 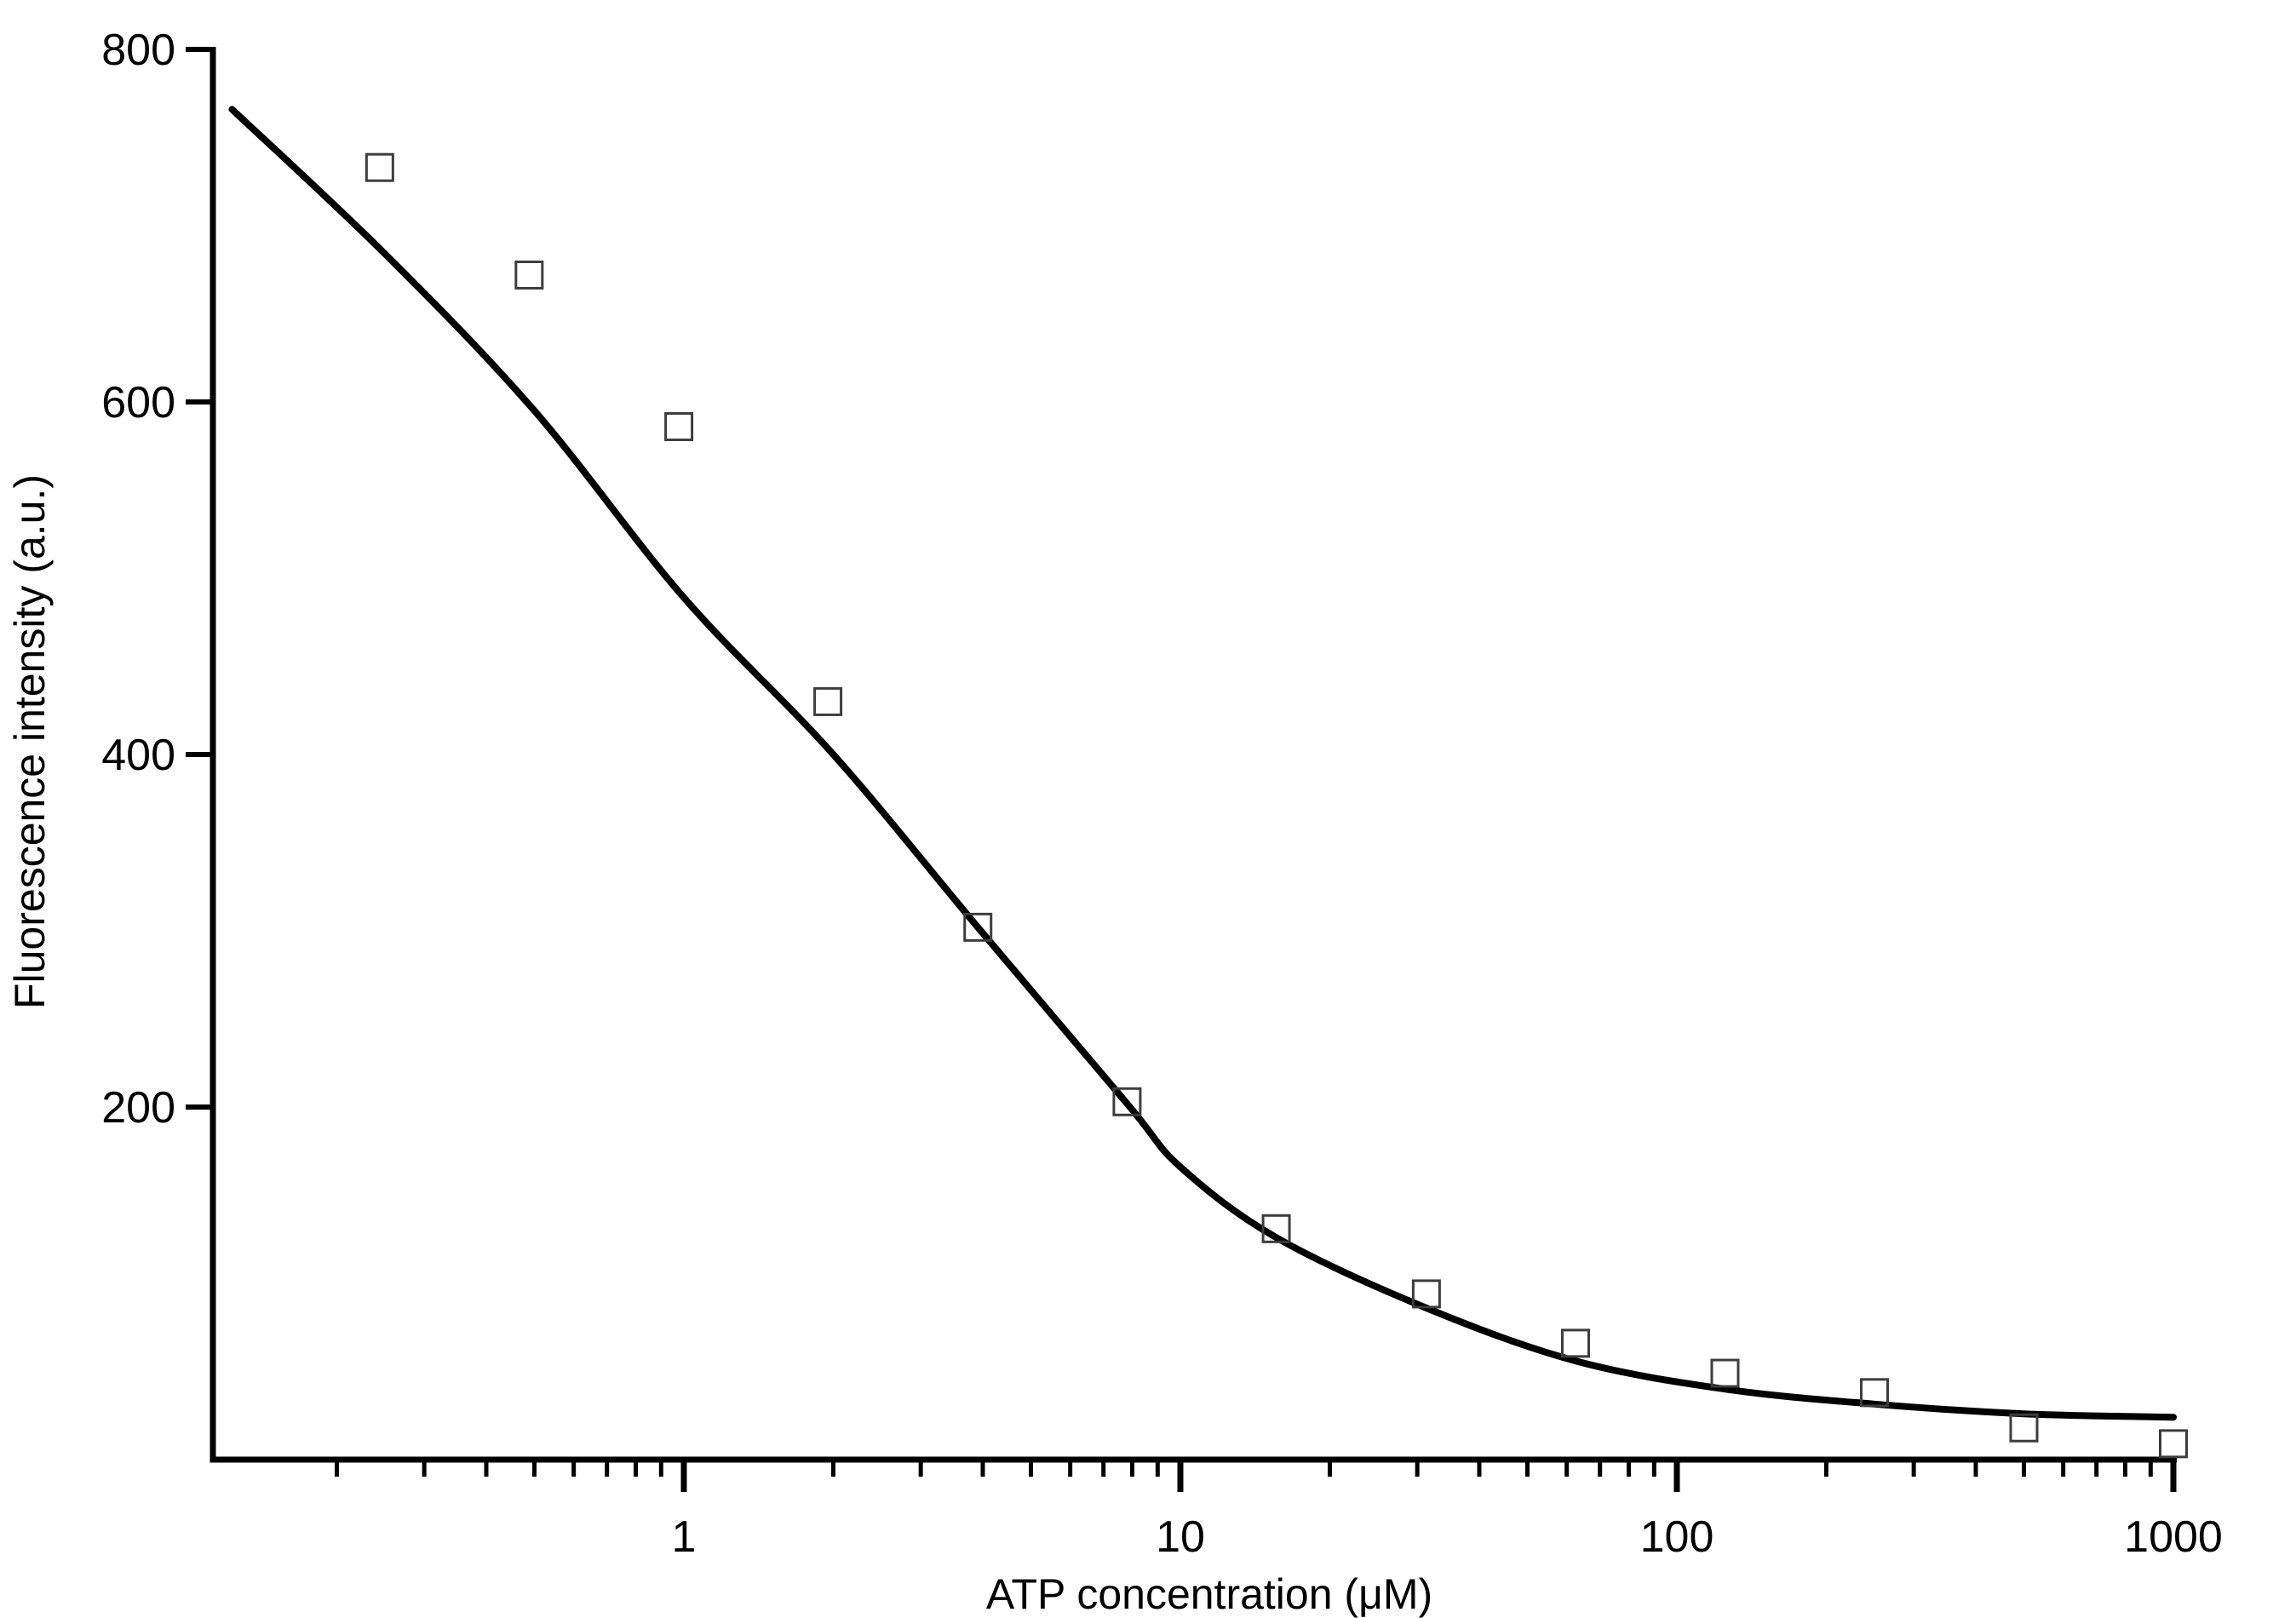 What do you see at coordinates (138, 50) in the screenshot?
I see `y-tick-label: 800` at bounding box center [138, 50].